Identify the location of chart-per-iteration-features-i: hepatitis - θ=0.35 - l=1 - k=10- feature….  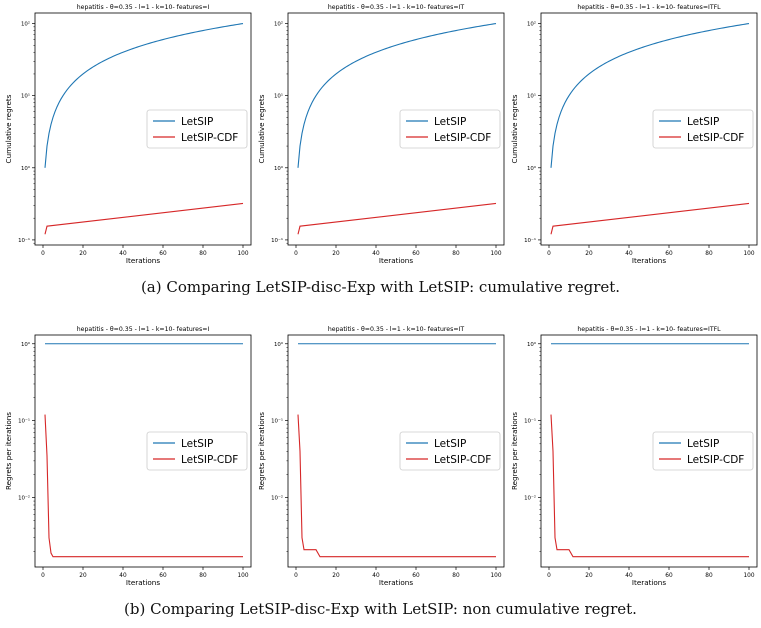
(128, 456).